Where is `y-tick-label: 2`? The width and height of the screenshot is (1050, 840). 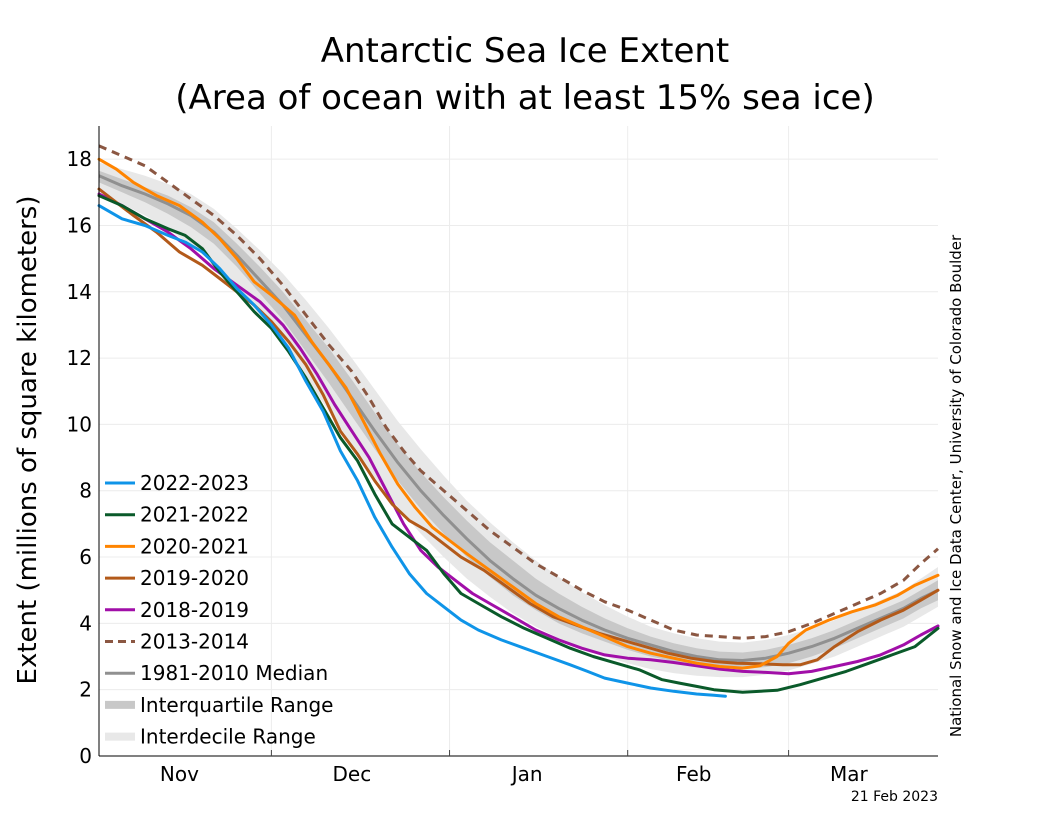 y-tick-label: 2 is located at coordinates (85, 690).